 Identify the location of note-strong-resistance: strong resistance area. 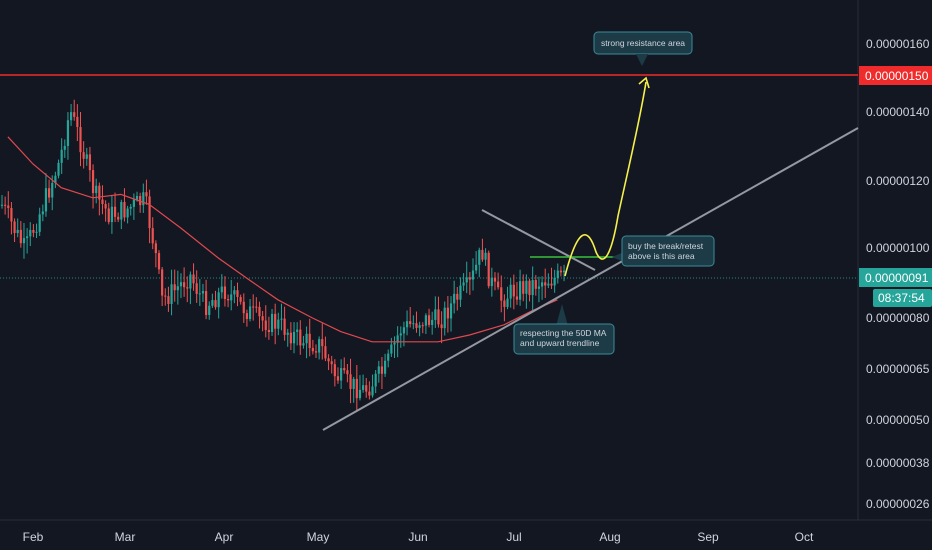
(643, 48).